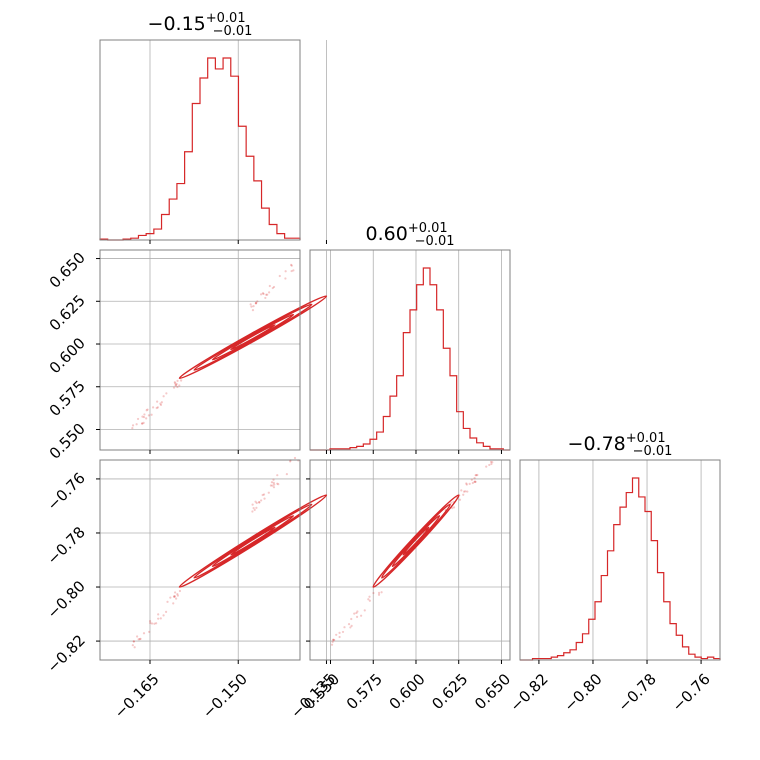  What do you see at coordinates (637, 692) in the screenshot?
I see `x-tick-label-2-2: −0.78` at bounding box center [637, 692].